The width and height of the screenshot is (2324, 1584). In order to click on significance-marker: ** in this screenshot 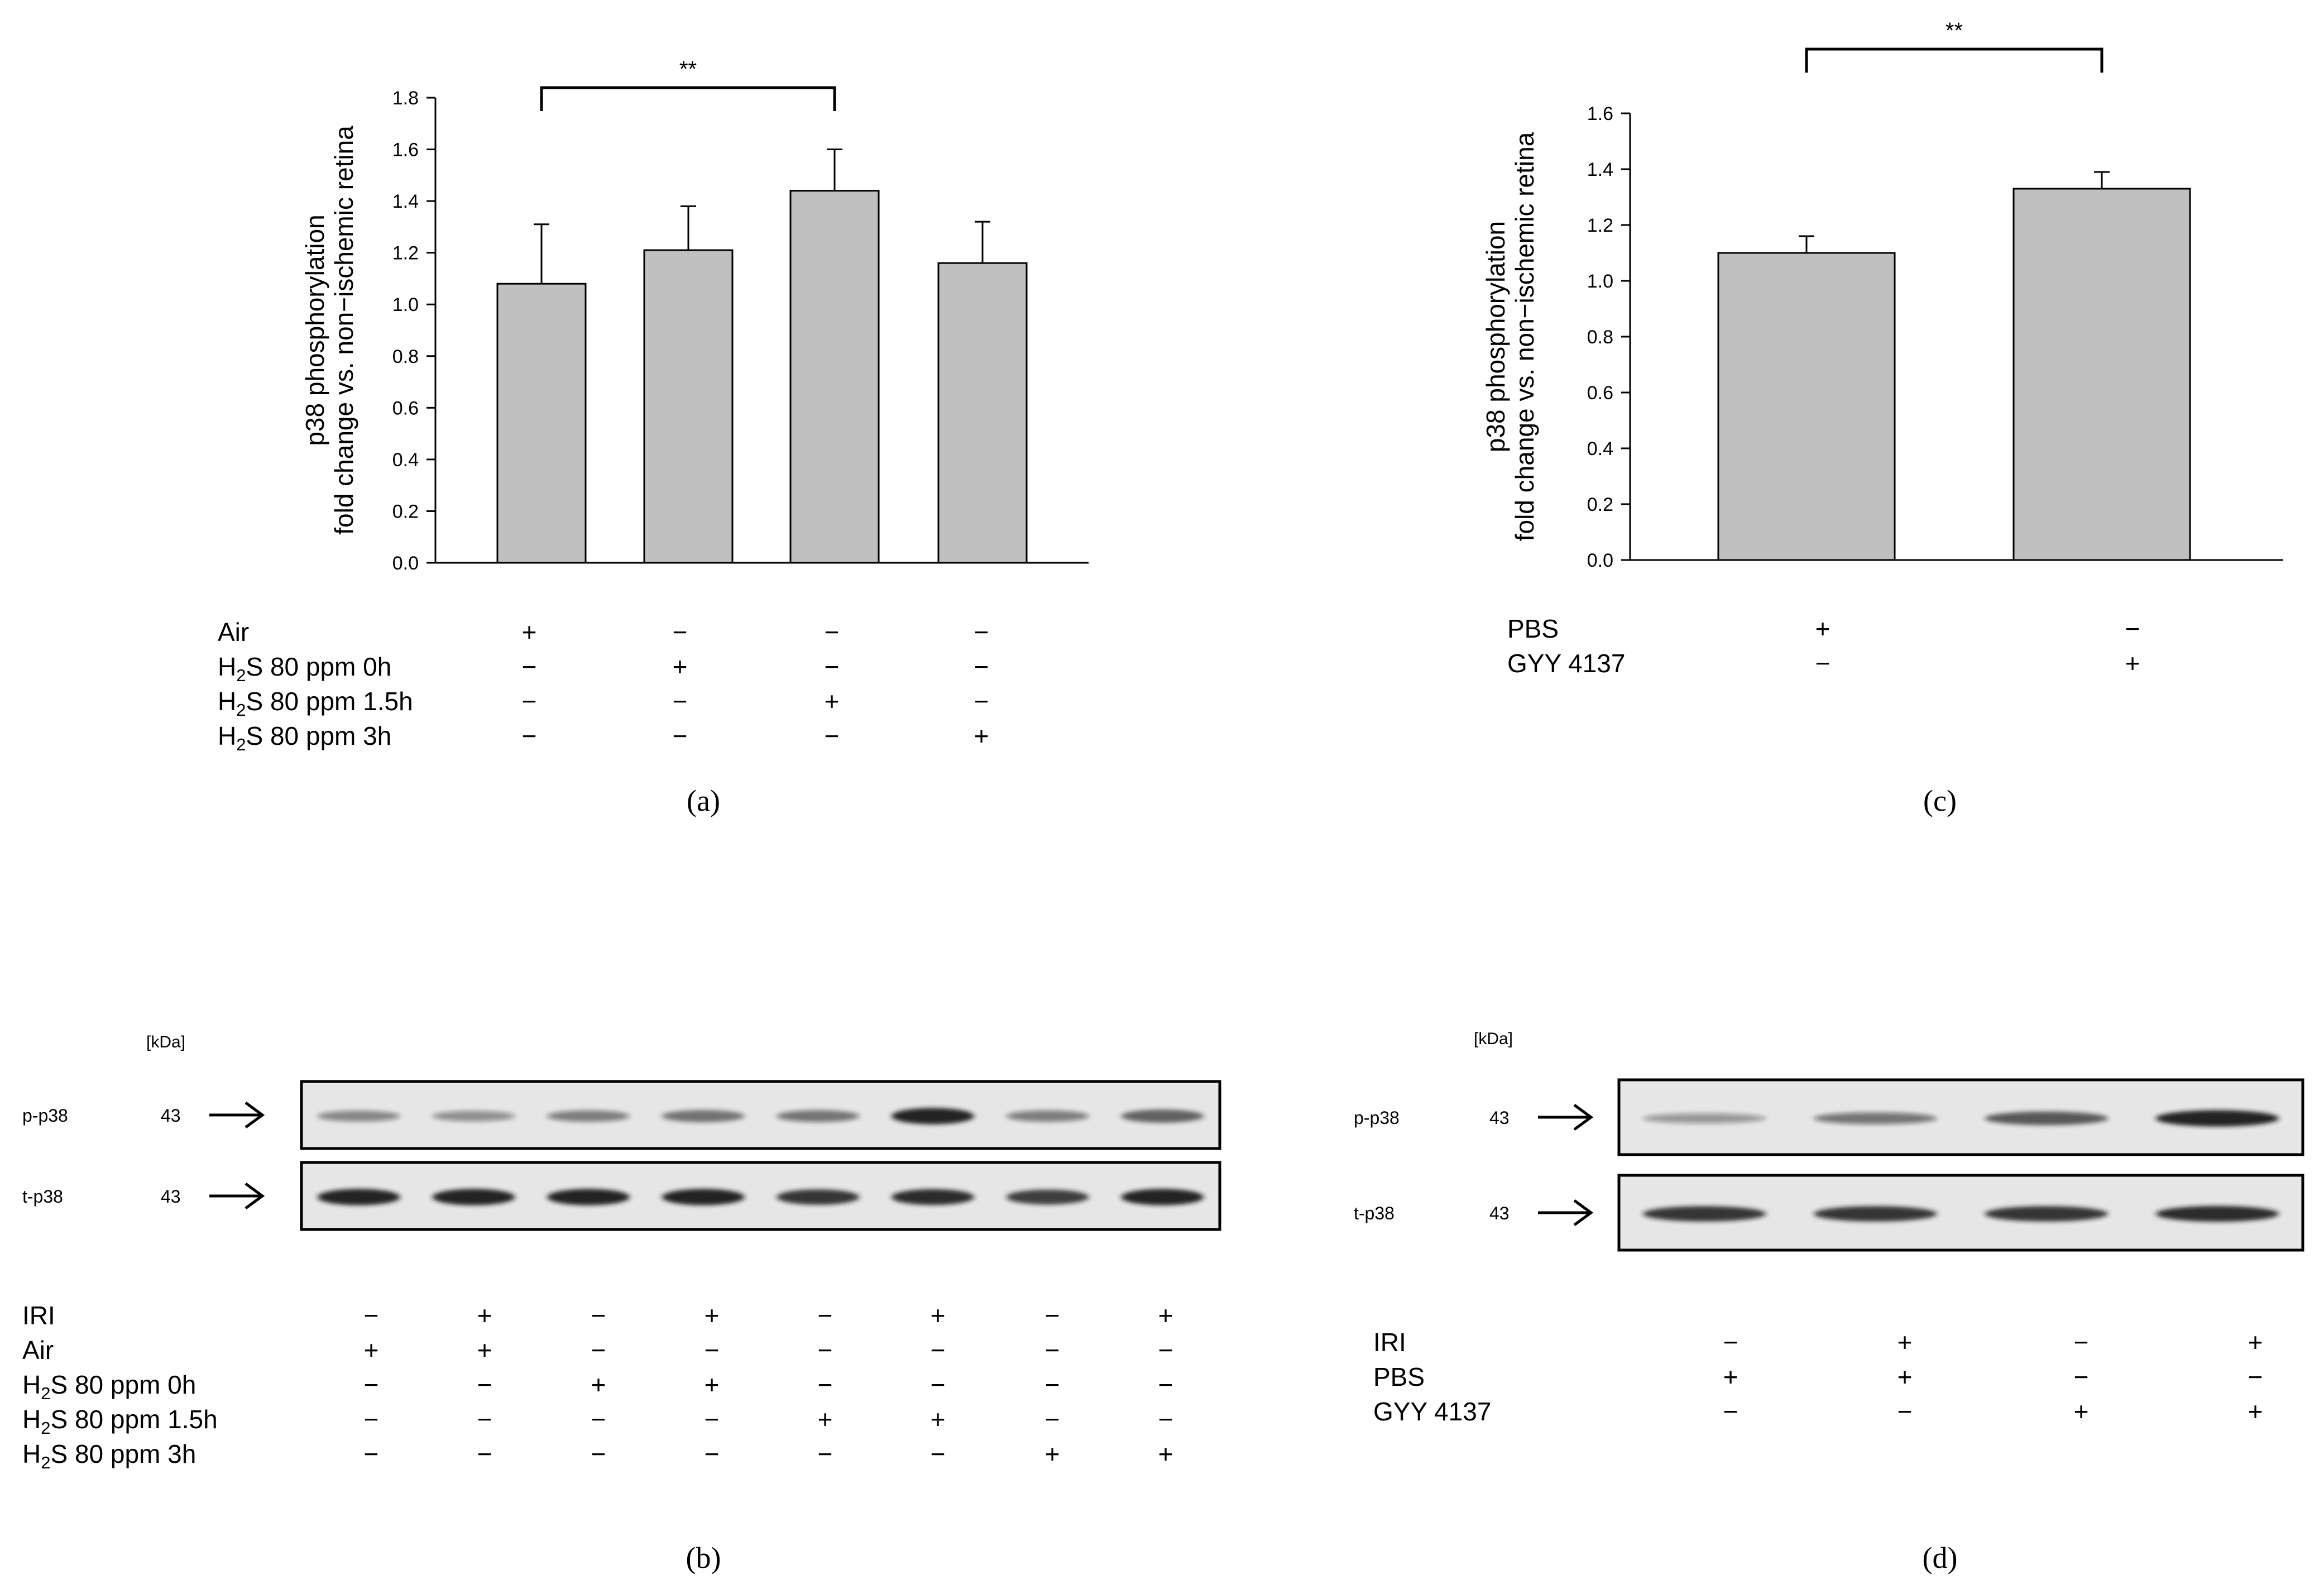, I will do `click(688, 69)`.